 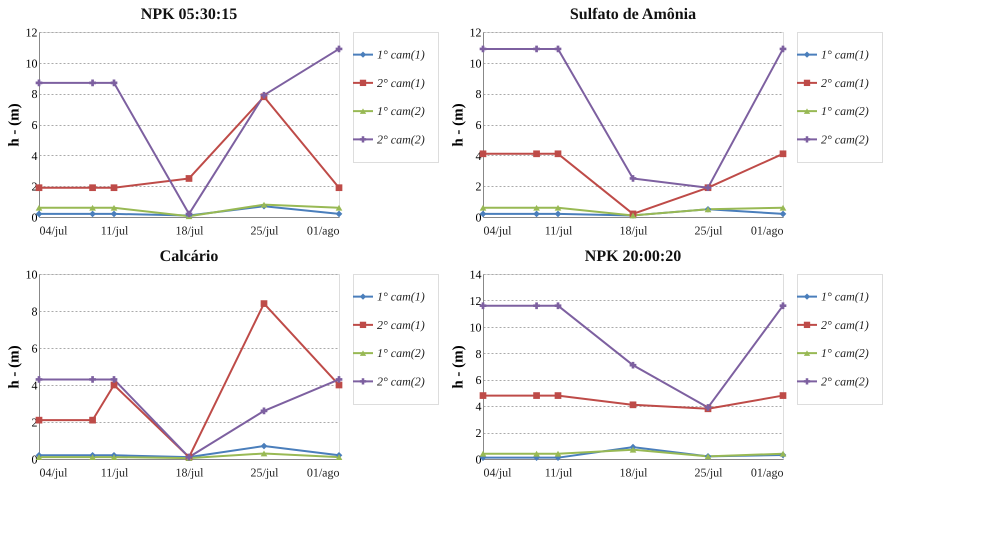 I want to click on chart-title: Calcário, so click(x=189, y=256).